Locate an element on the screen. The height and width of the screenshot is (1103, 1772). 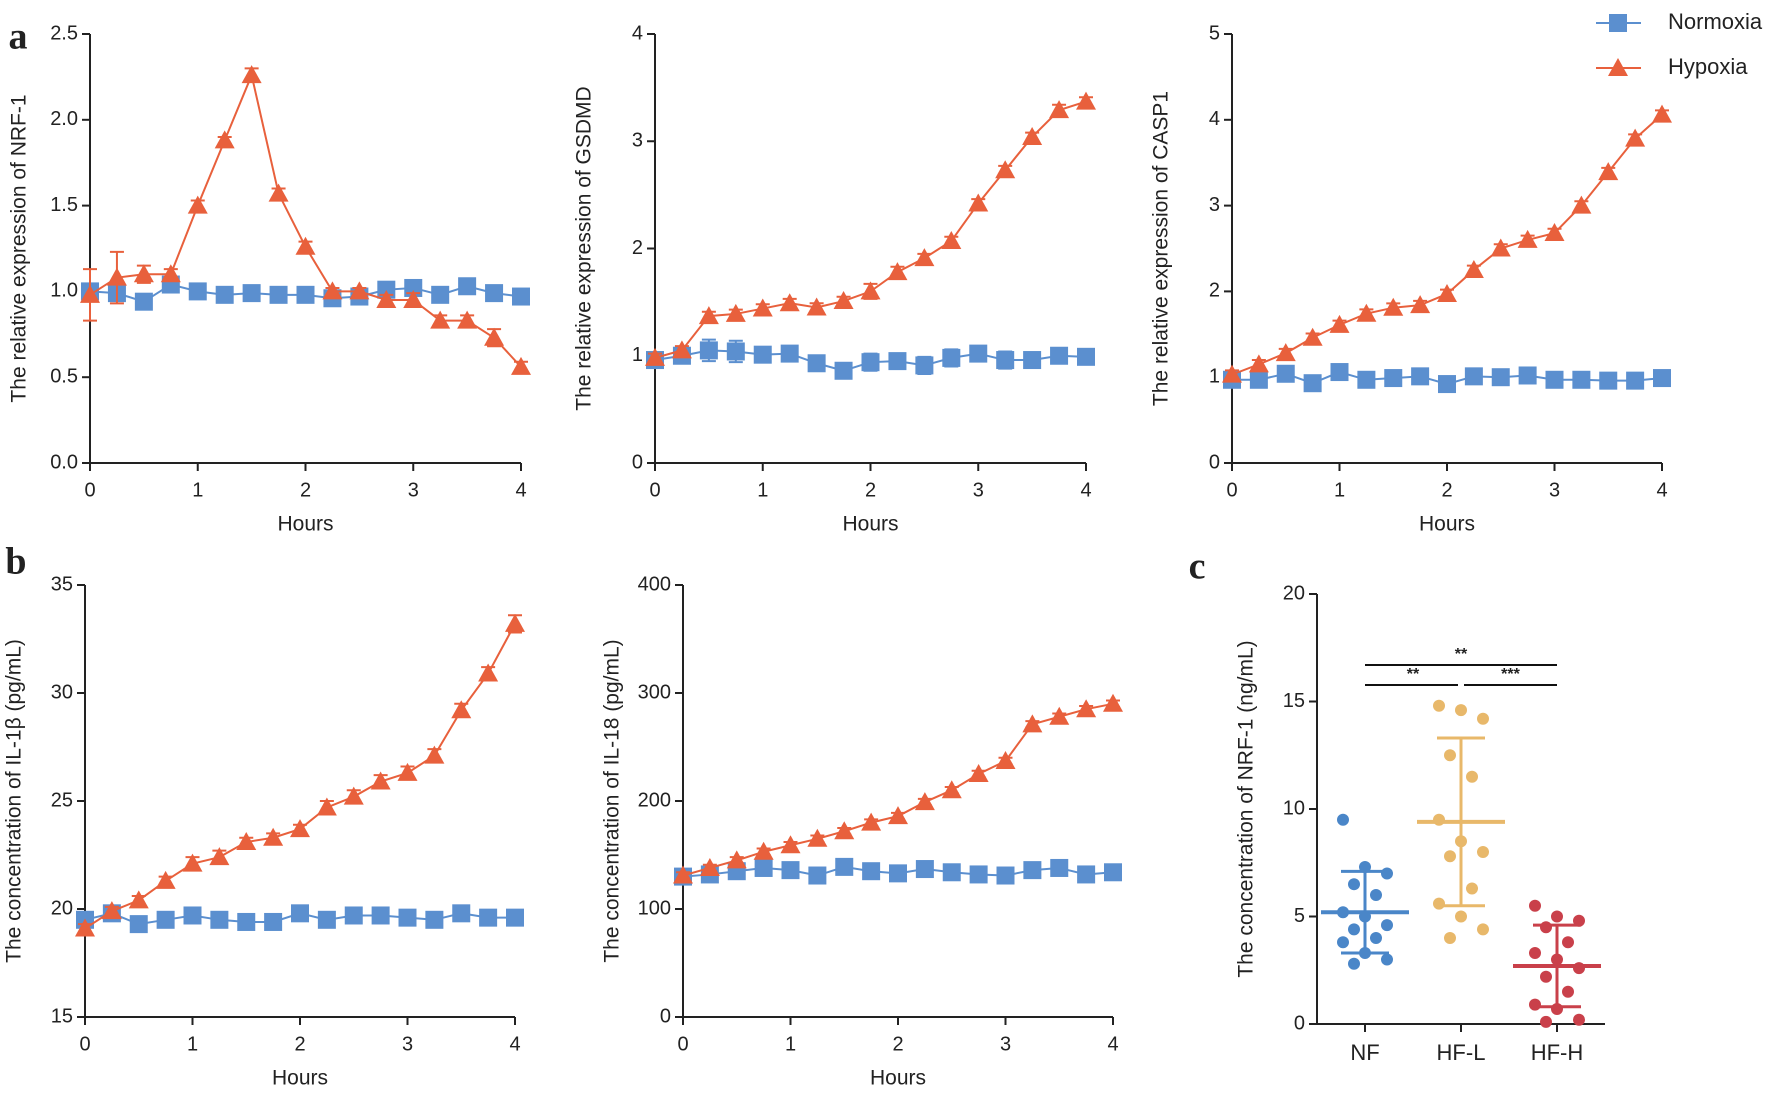
panel-label: c is located at coordinates (1197, 567).